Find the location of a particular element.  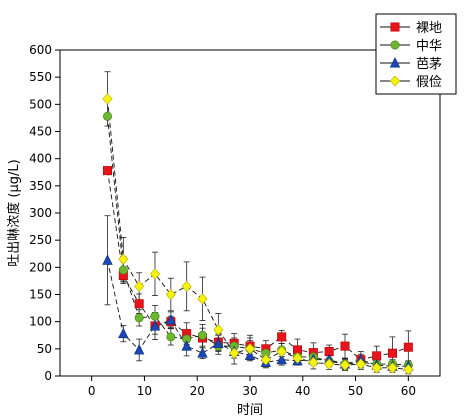

y-tick-label: 450 is located at coordinates (40, 132).